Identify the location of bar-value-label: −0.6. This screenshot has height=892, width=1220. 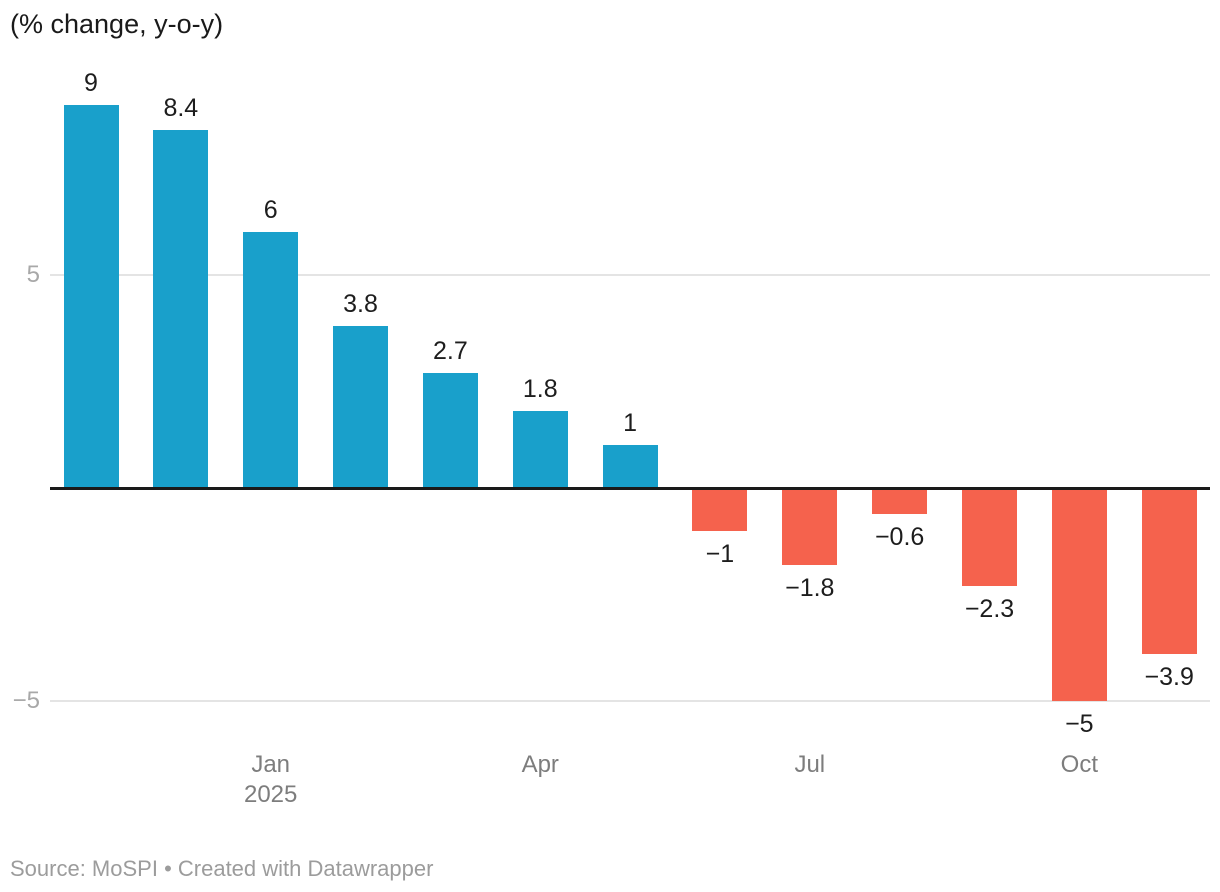
(899, 536).